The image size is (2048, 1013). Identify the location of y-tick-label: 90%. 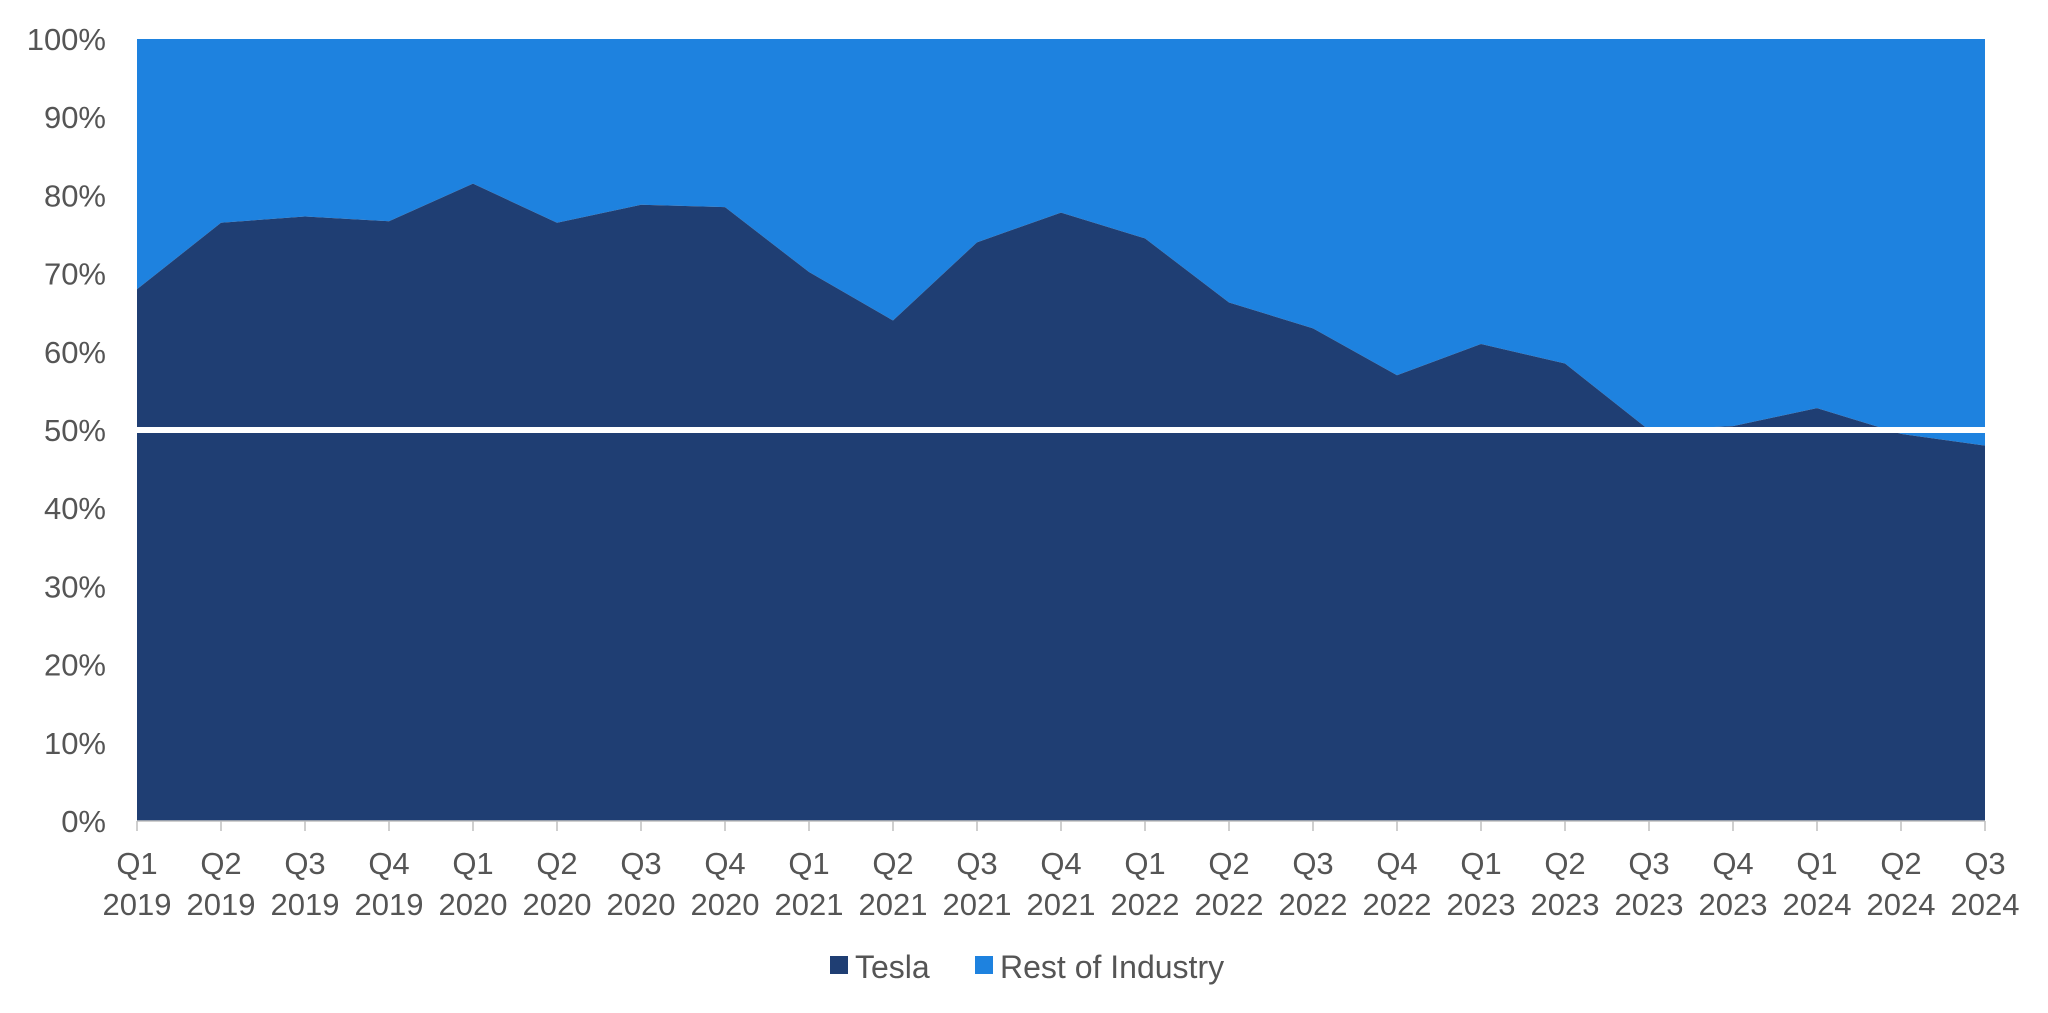
(75, 117).